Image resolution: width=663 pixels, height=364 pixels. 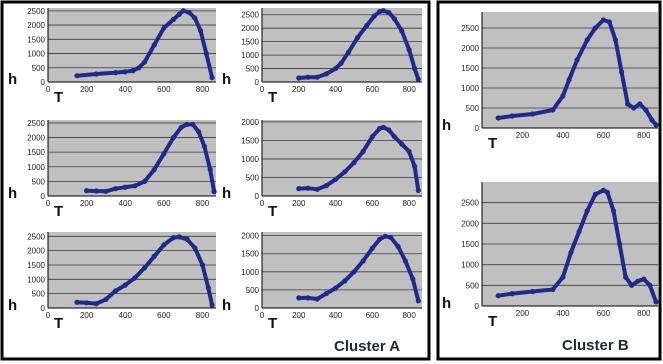 What do you see at coordinates (550, 256) in the screenshot?
I see `chart-panel-b2: 0 500 1000 1500 2000 2500 200 400 600 800 h T` at bounding box center [550, 256].